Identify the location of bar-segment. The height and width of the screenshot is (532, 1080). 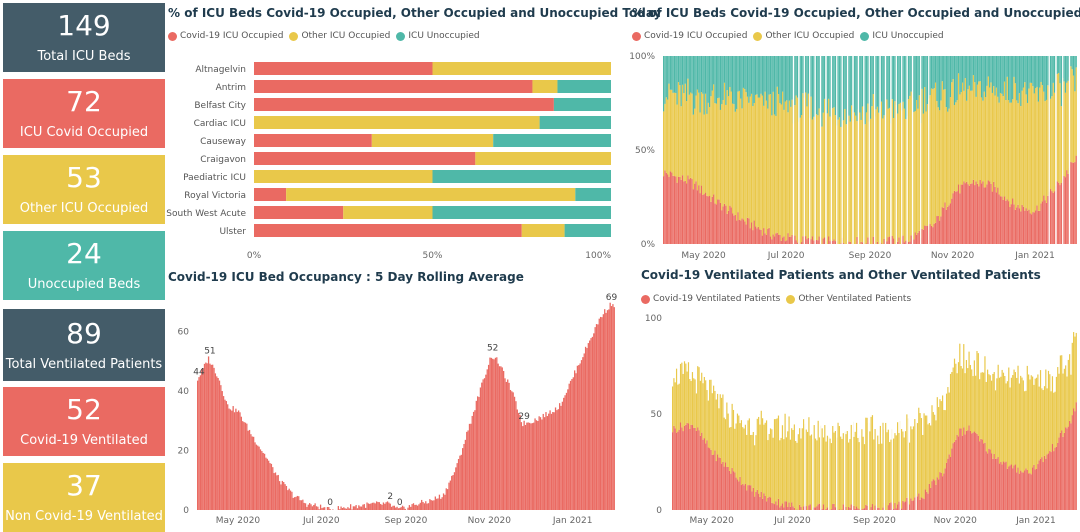
(365, 158).